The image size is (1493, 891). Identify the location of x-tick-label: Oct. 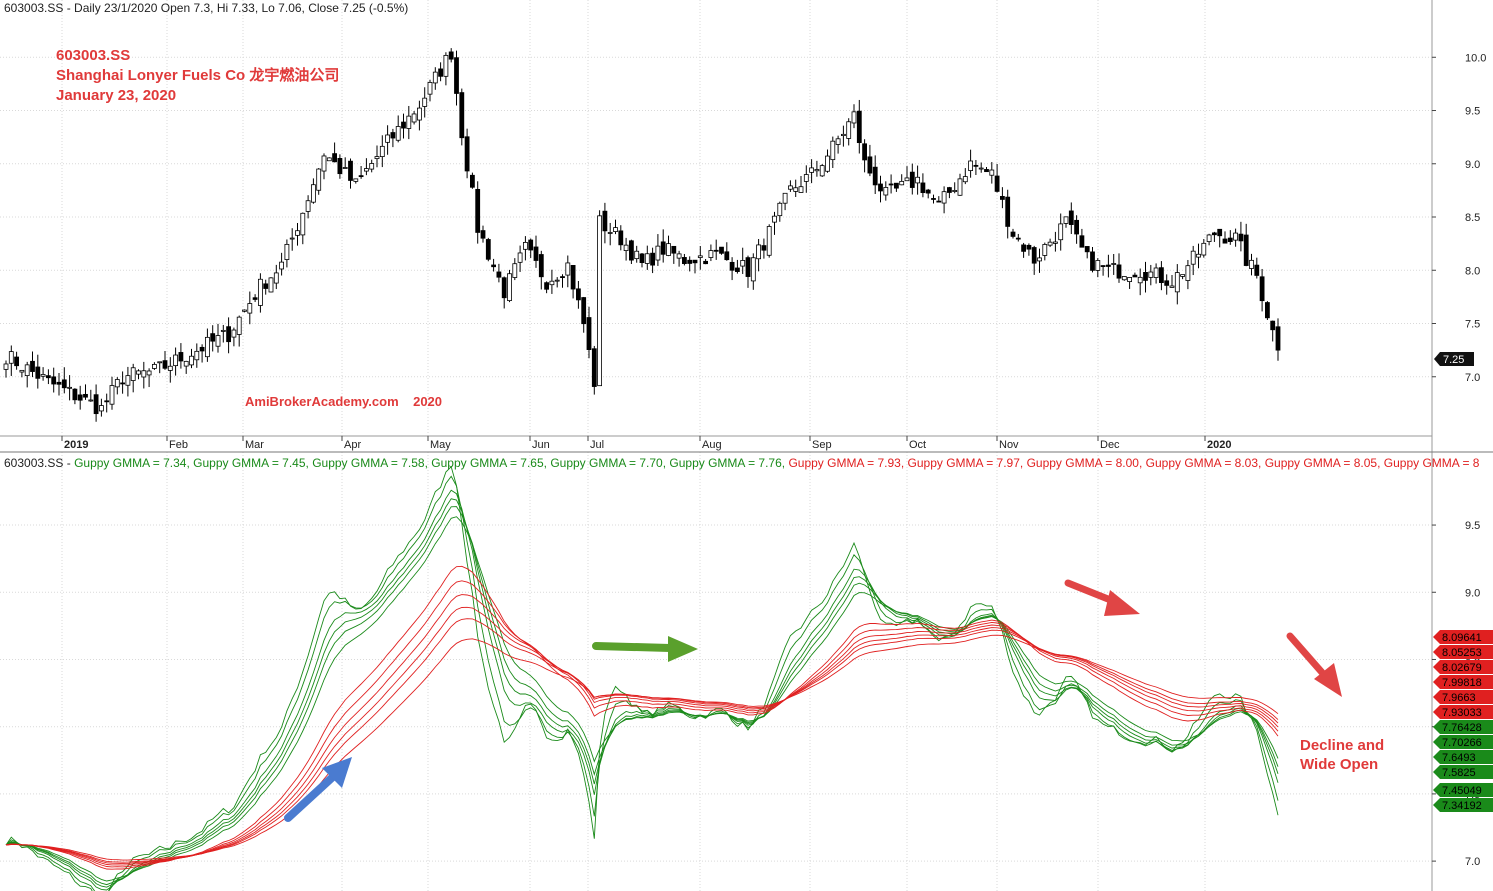
(917, 445).